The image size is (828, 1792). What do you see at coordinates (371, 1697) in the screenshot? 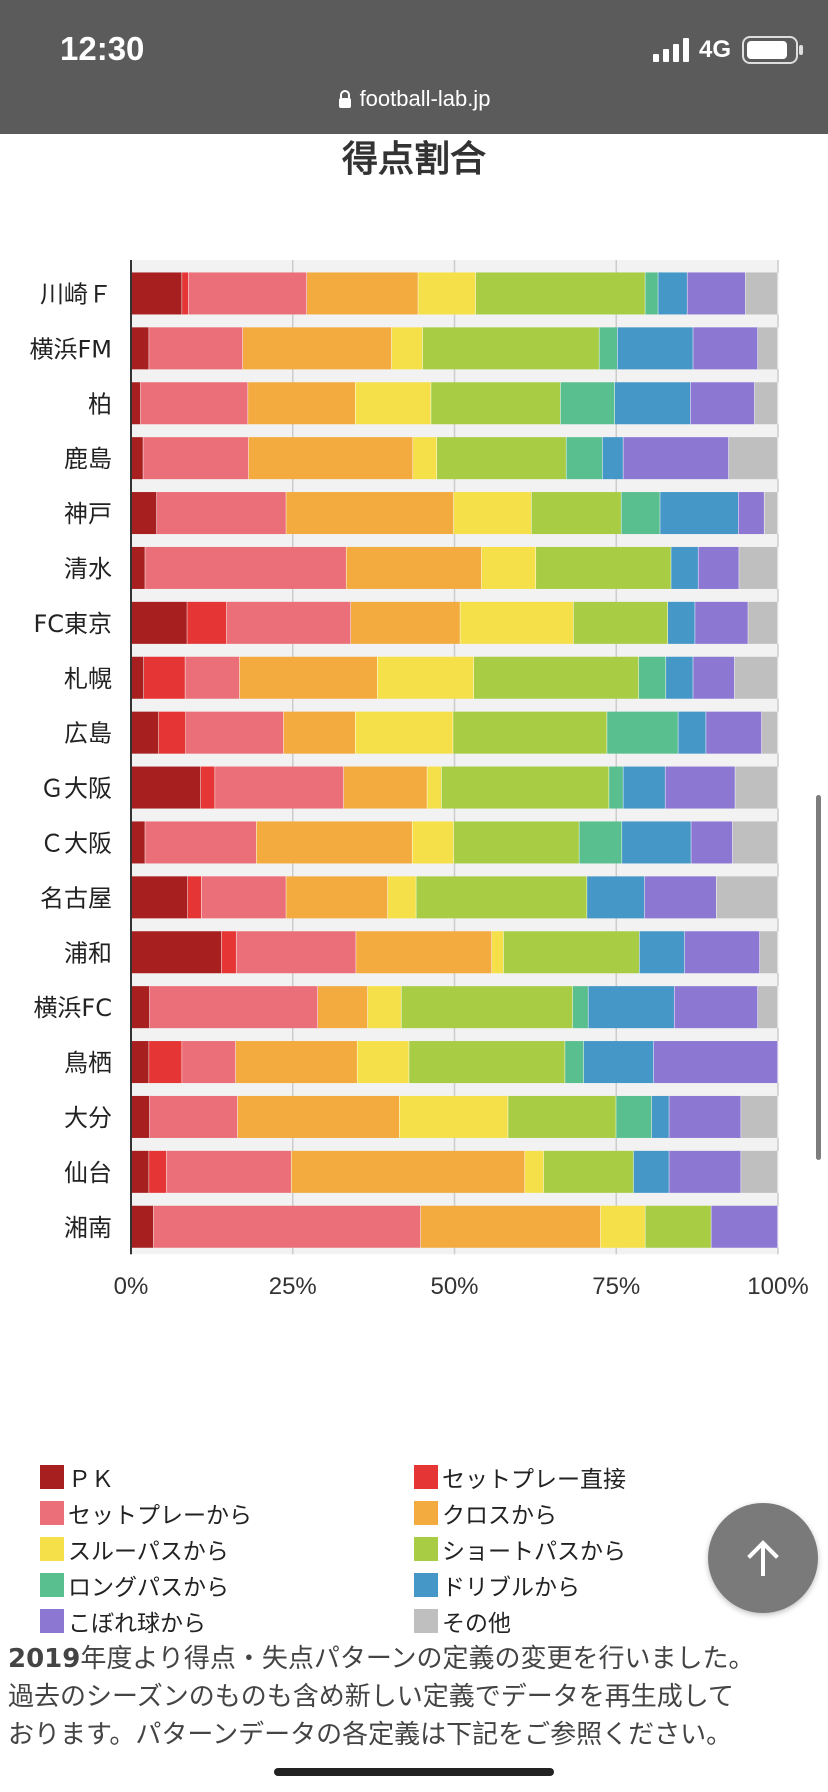
I see `note-line-2: 過去のシーズンのものも含め新しい定義でデータを再生成して` at bounding box center [371, 1697].